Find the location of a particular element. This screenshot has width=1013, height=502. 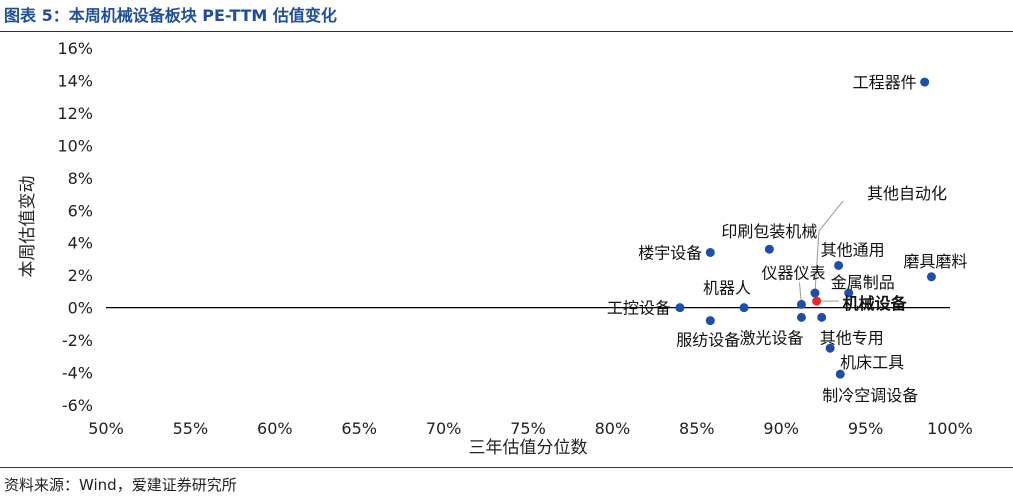

y-tick-label: -6% is located at coordinates (77, 405).